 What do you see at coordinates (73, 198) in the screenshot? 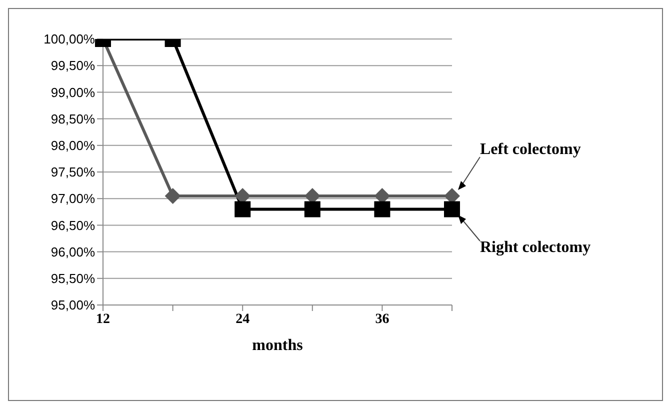
I see `y-tick-label: 97,00%` at bounding box center [73, 198].